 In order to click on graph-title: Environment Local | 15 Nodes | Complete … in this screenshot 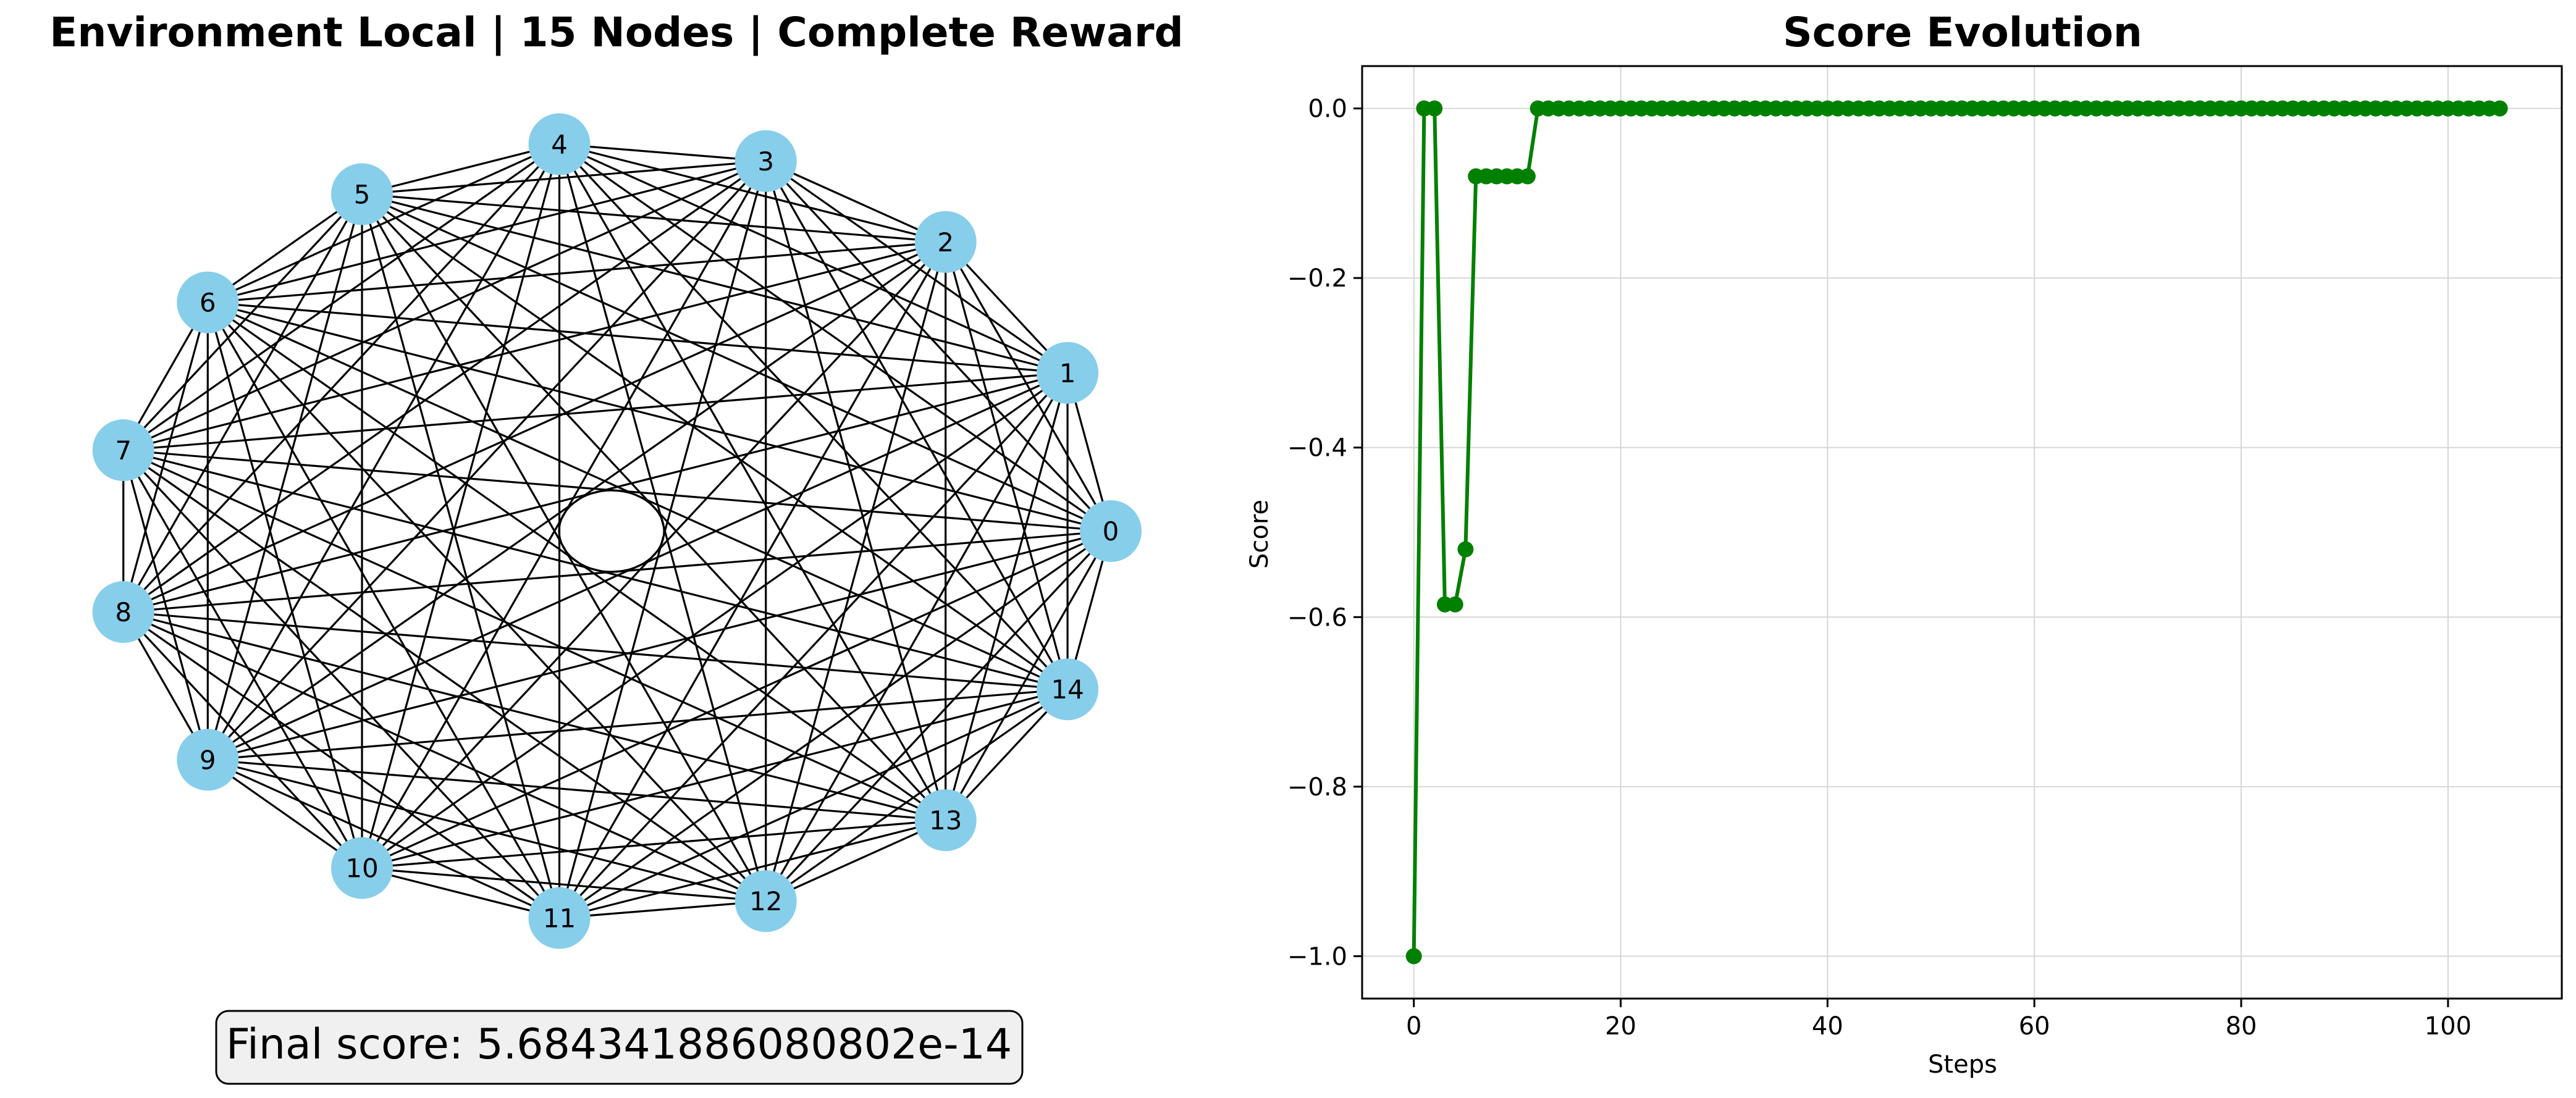, I will do `click(616, 33)`.